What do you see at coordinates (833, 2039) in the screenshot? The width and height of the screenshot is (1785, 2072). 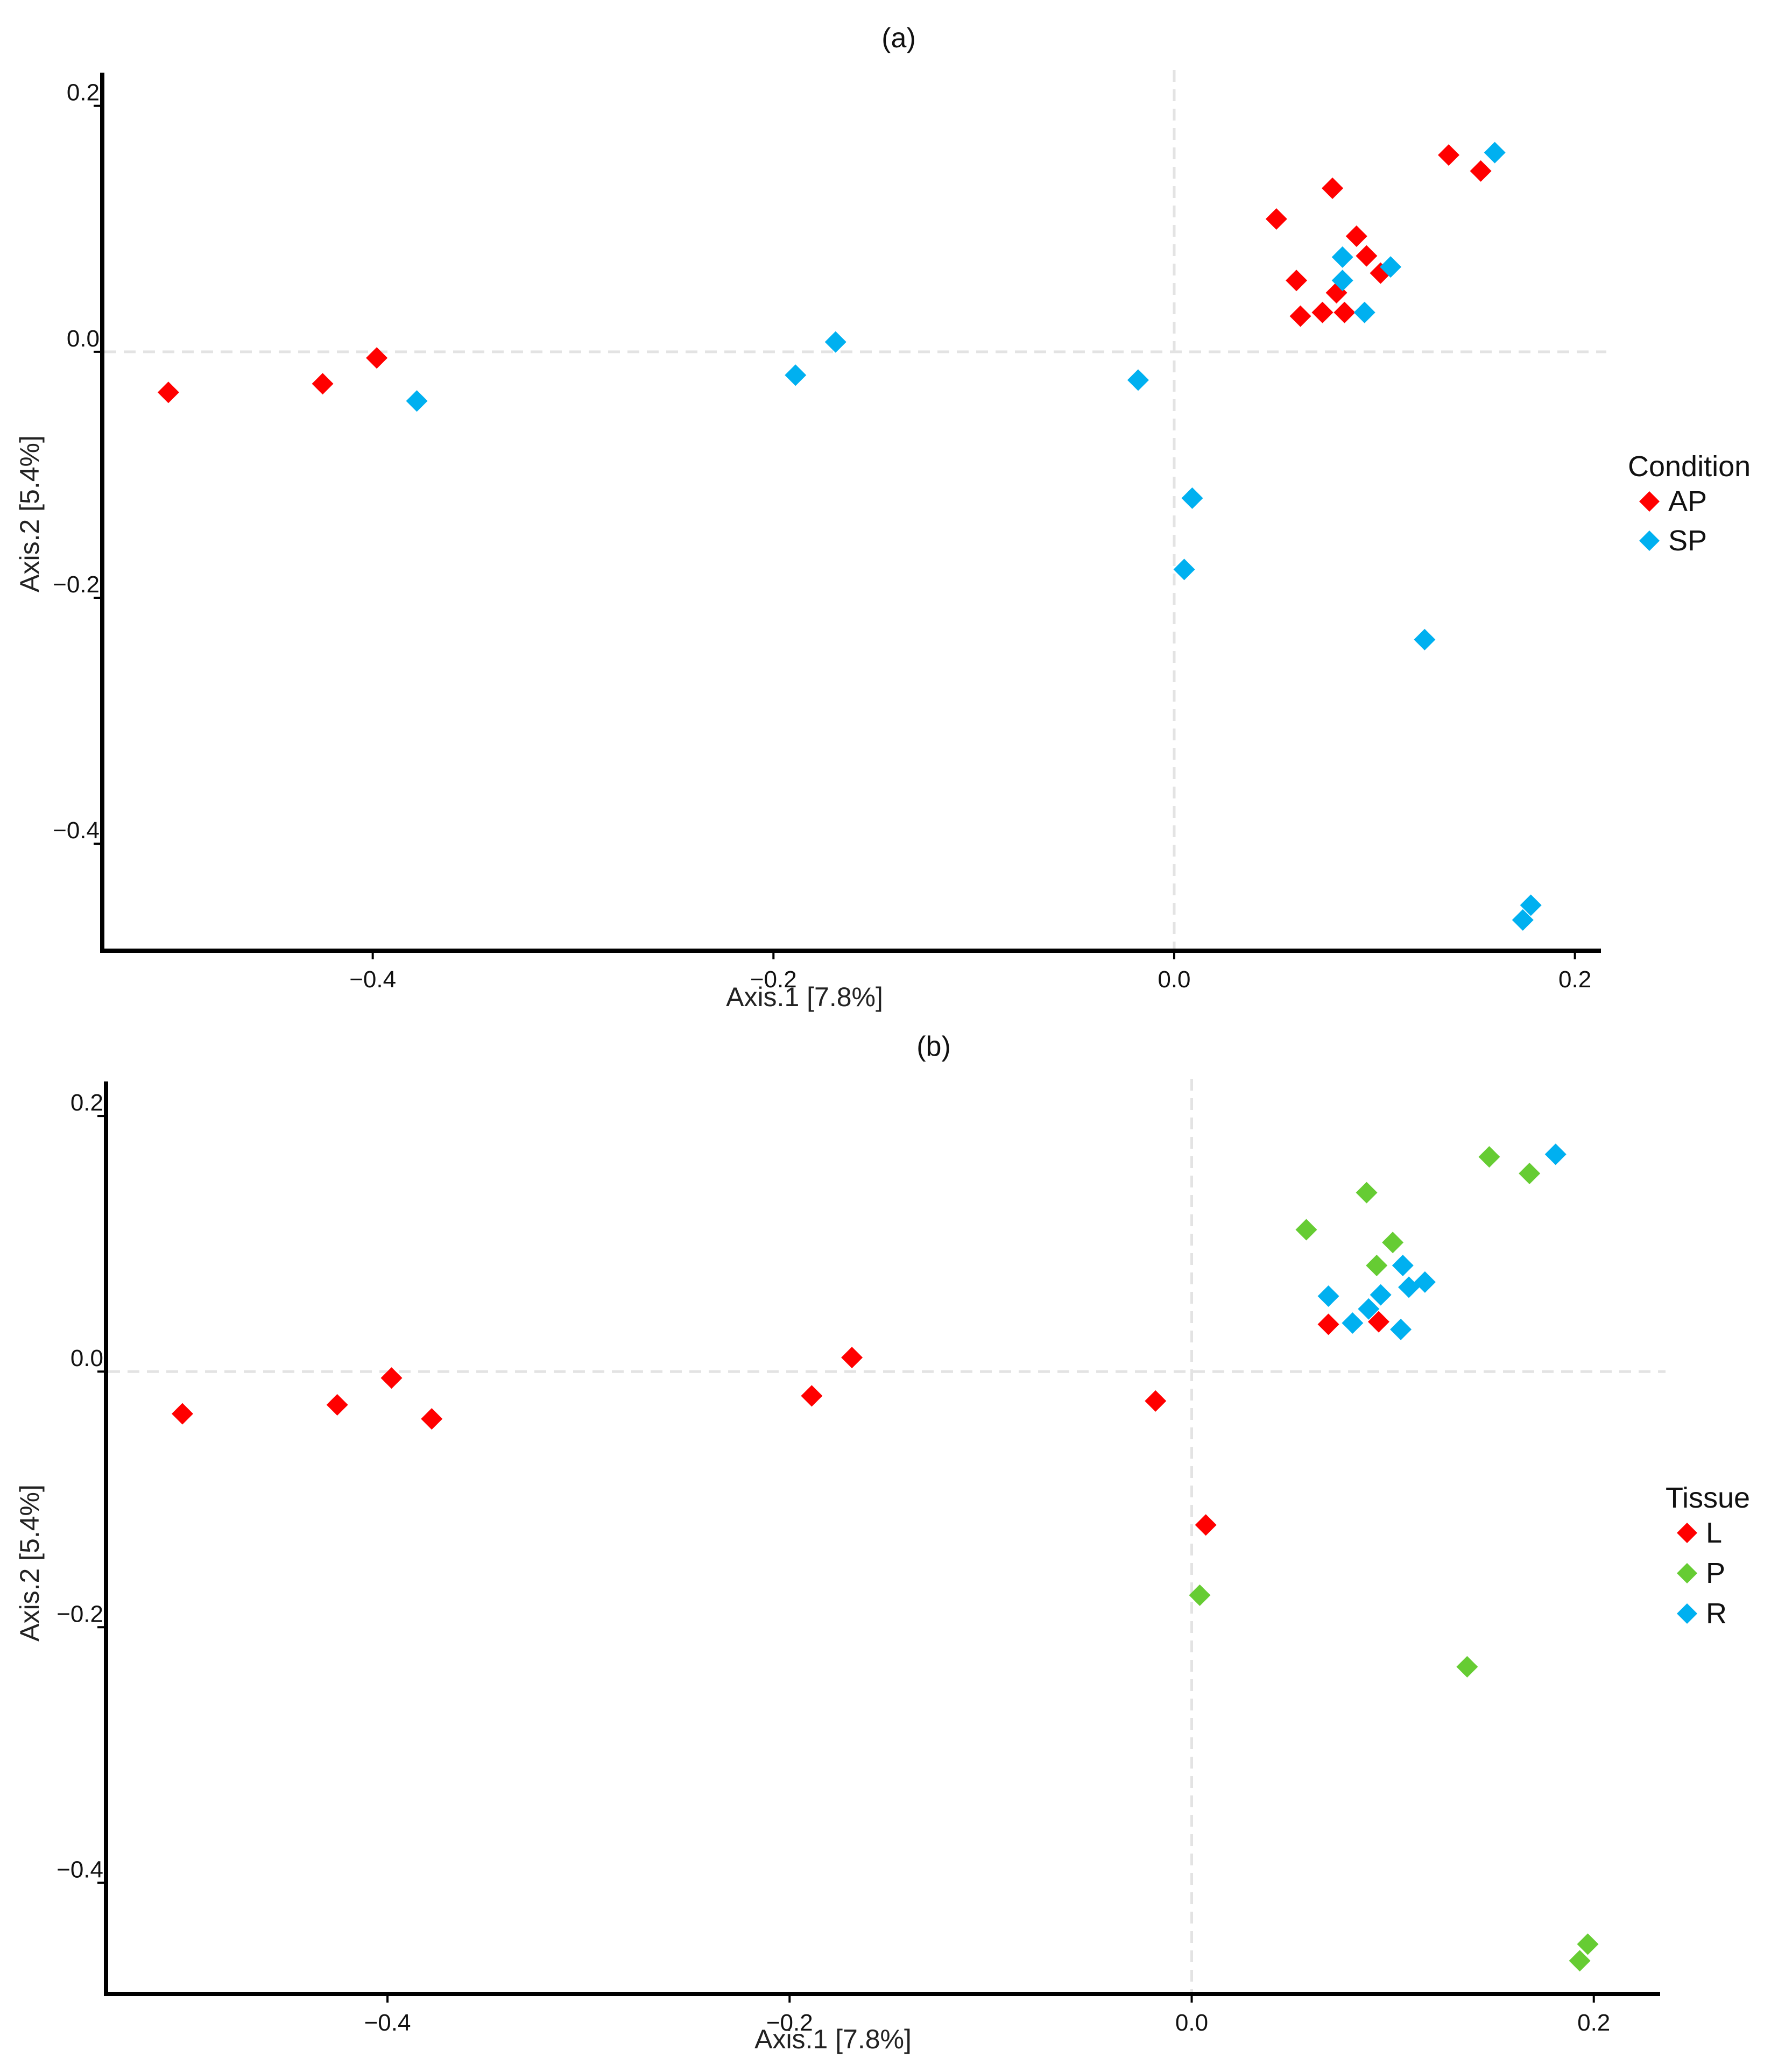 I see `panel-b-x-axis-label: Axis.1 [7.8%]` at bounding box center [833, 2039].